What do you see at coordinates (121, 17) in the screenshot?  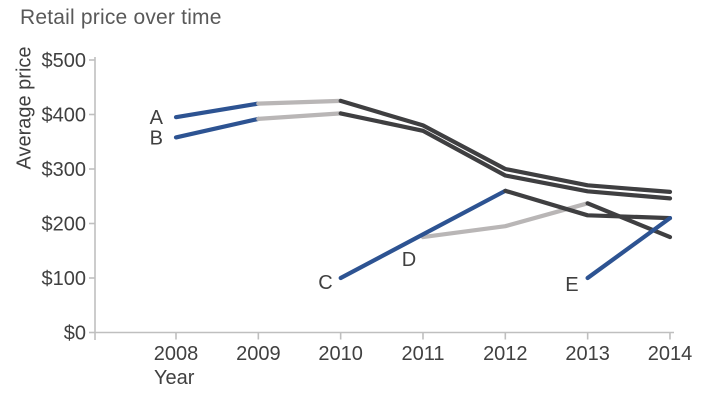 I see `chart-title: Retail price over time` at bounding box center [121, 17].